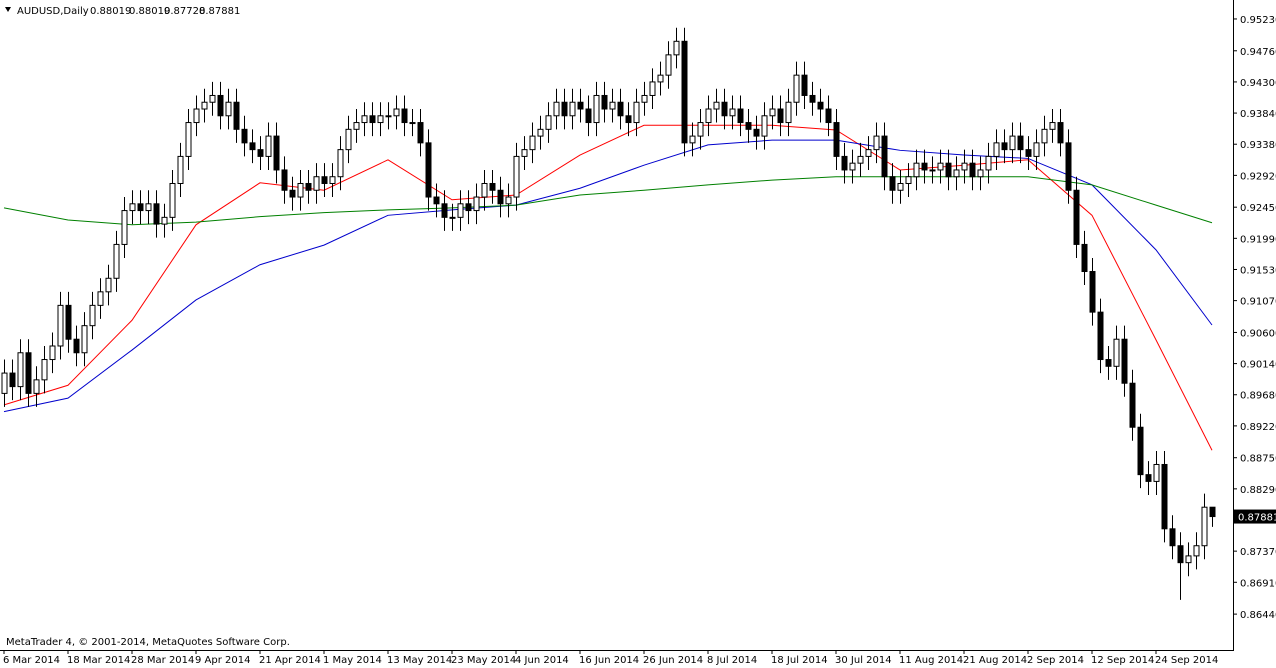  Describe the element at coordinates (290, 660) in the screenshot. I see `time-label: 21 Apr 2014` at that location.